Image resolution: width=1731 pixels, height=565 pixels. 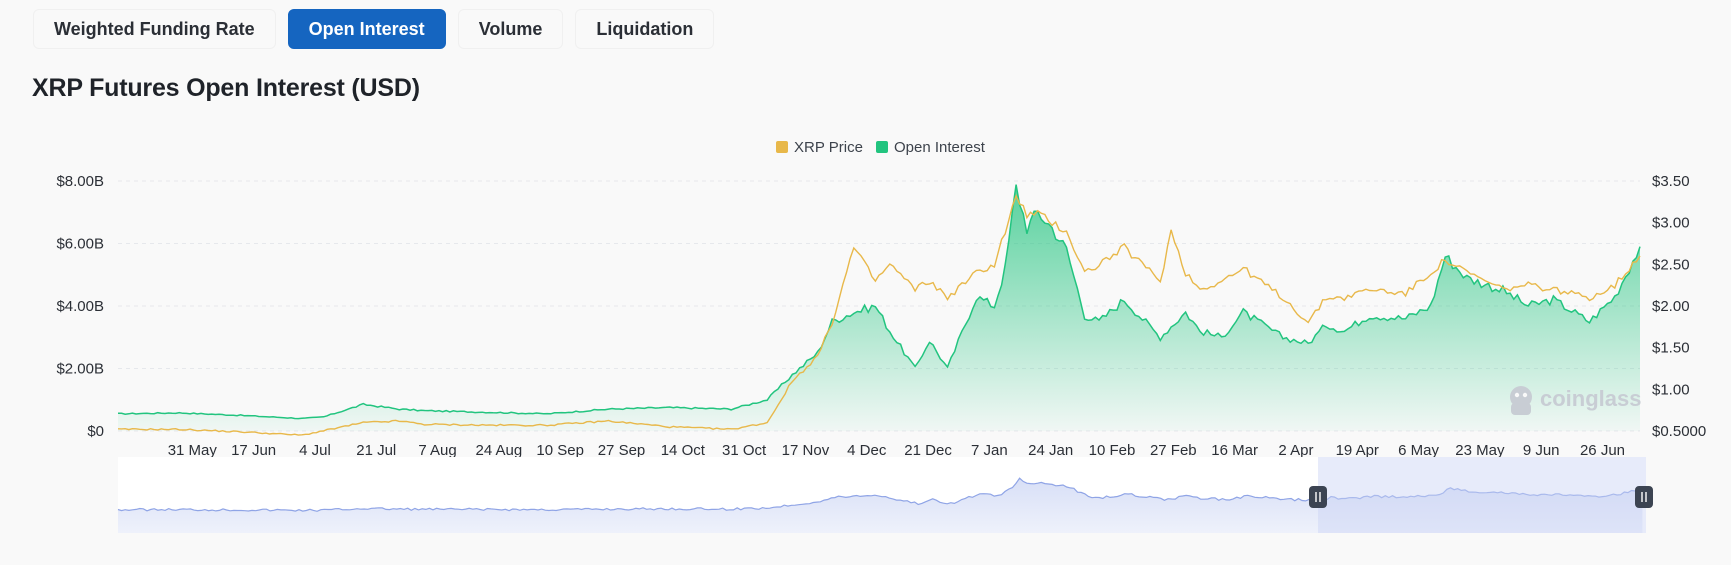 What do you see at coordinates (1671, 181) in the screenshot?
I see `y-right-tick-3-50: $3.50` at bounding box center [1671, 181].